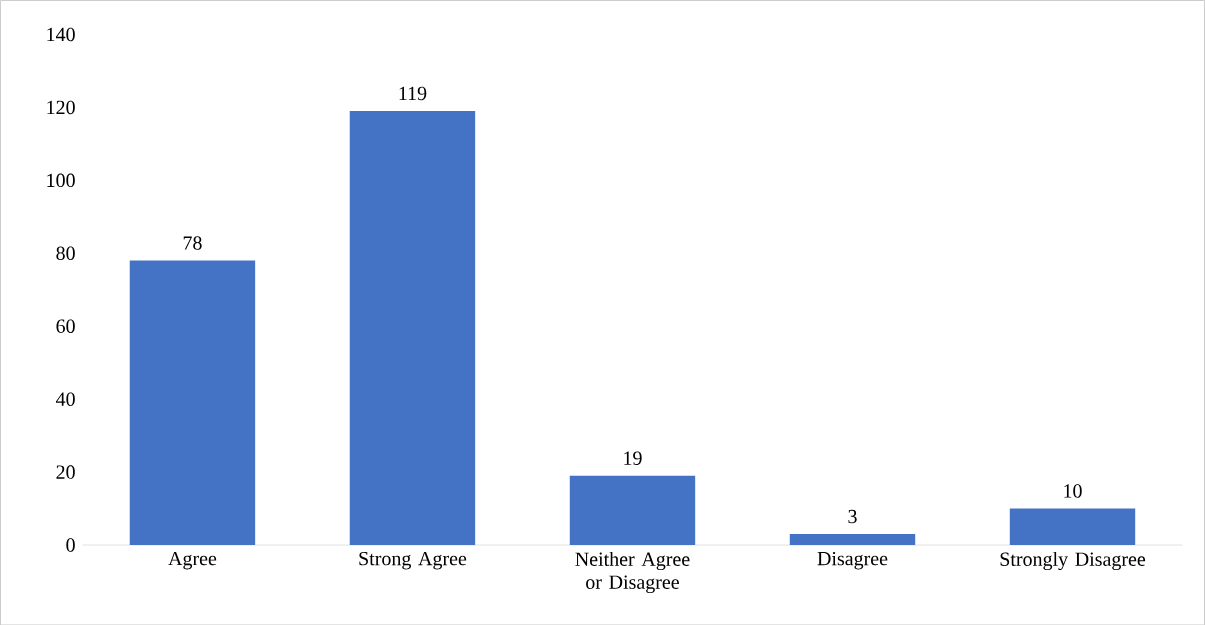  What do you see at coordinates (65, 253) in the screenshot?
I see `y-tick-label: 80` at bounding box center [65, 253].